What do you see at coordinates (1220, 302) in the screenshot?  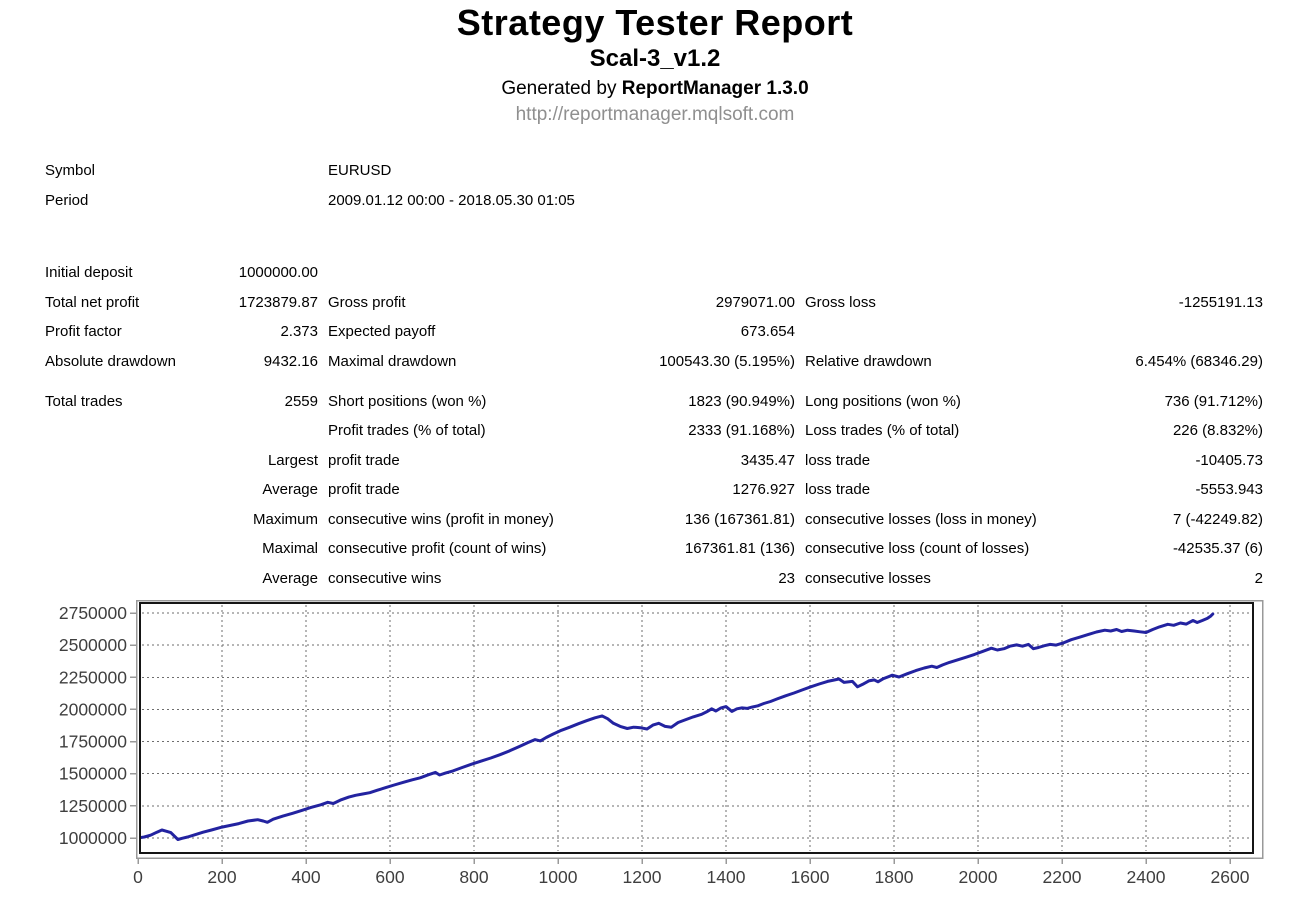 I see `stat-value: -1255191.13` at bounding box center [1220, 302].